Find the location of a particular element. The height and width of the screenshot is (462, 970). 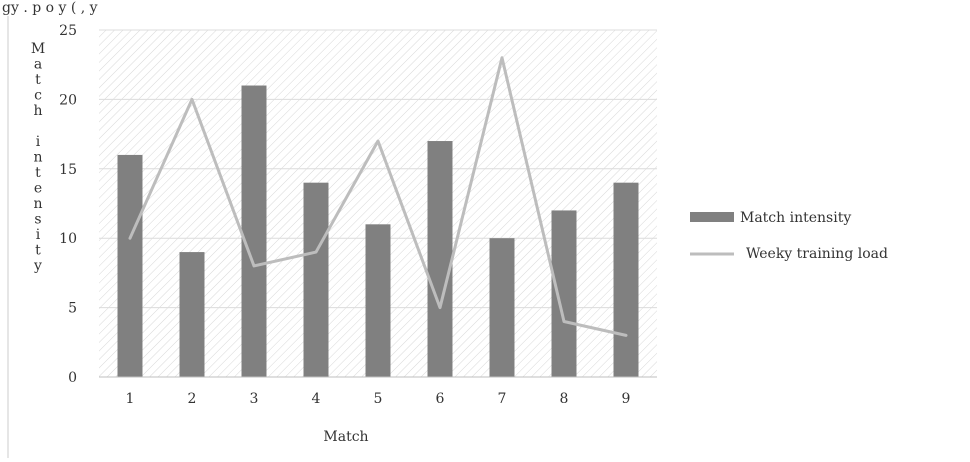

y-axis-ticks: 0 5 10 15 20 25 is located at coordinates (68, 204).